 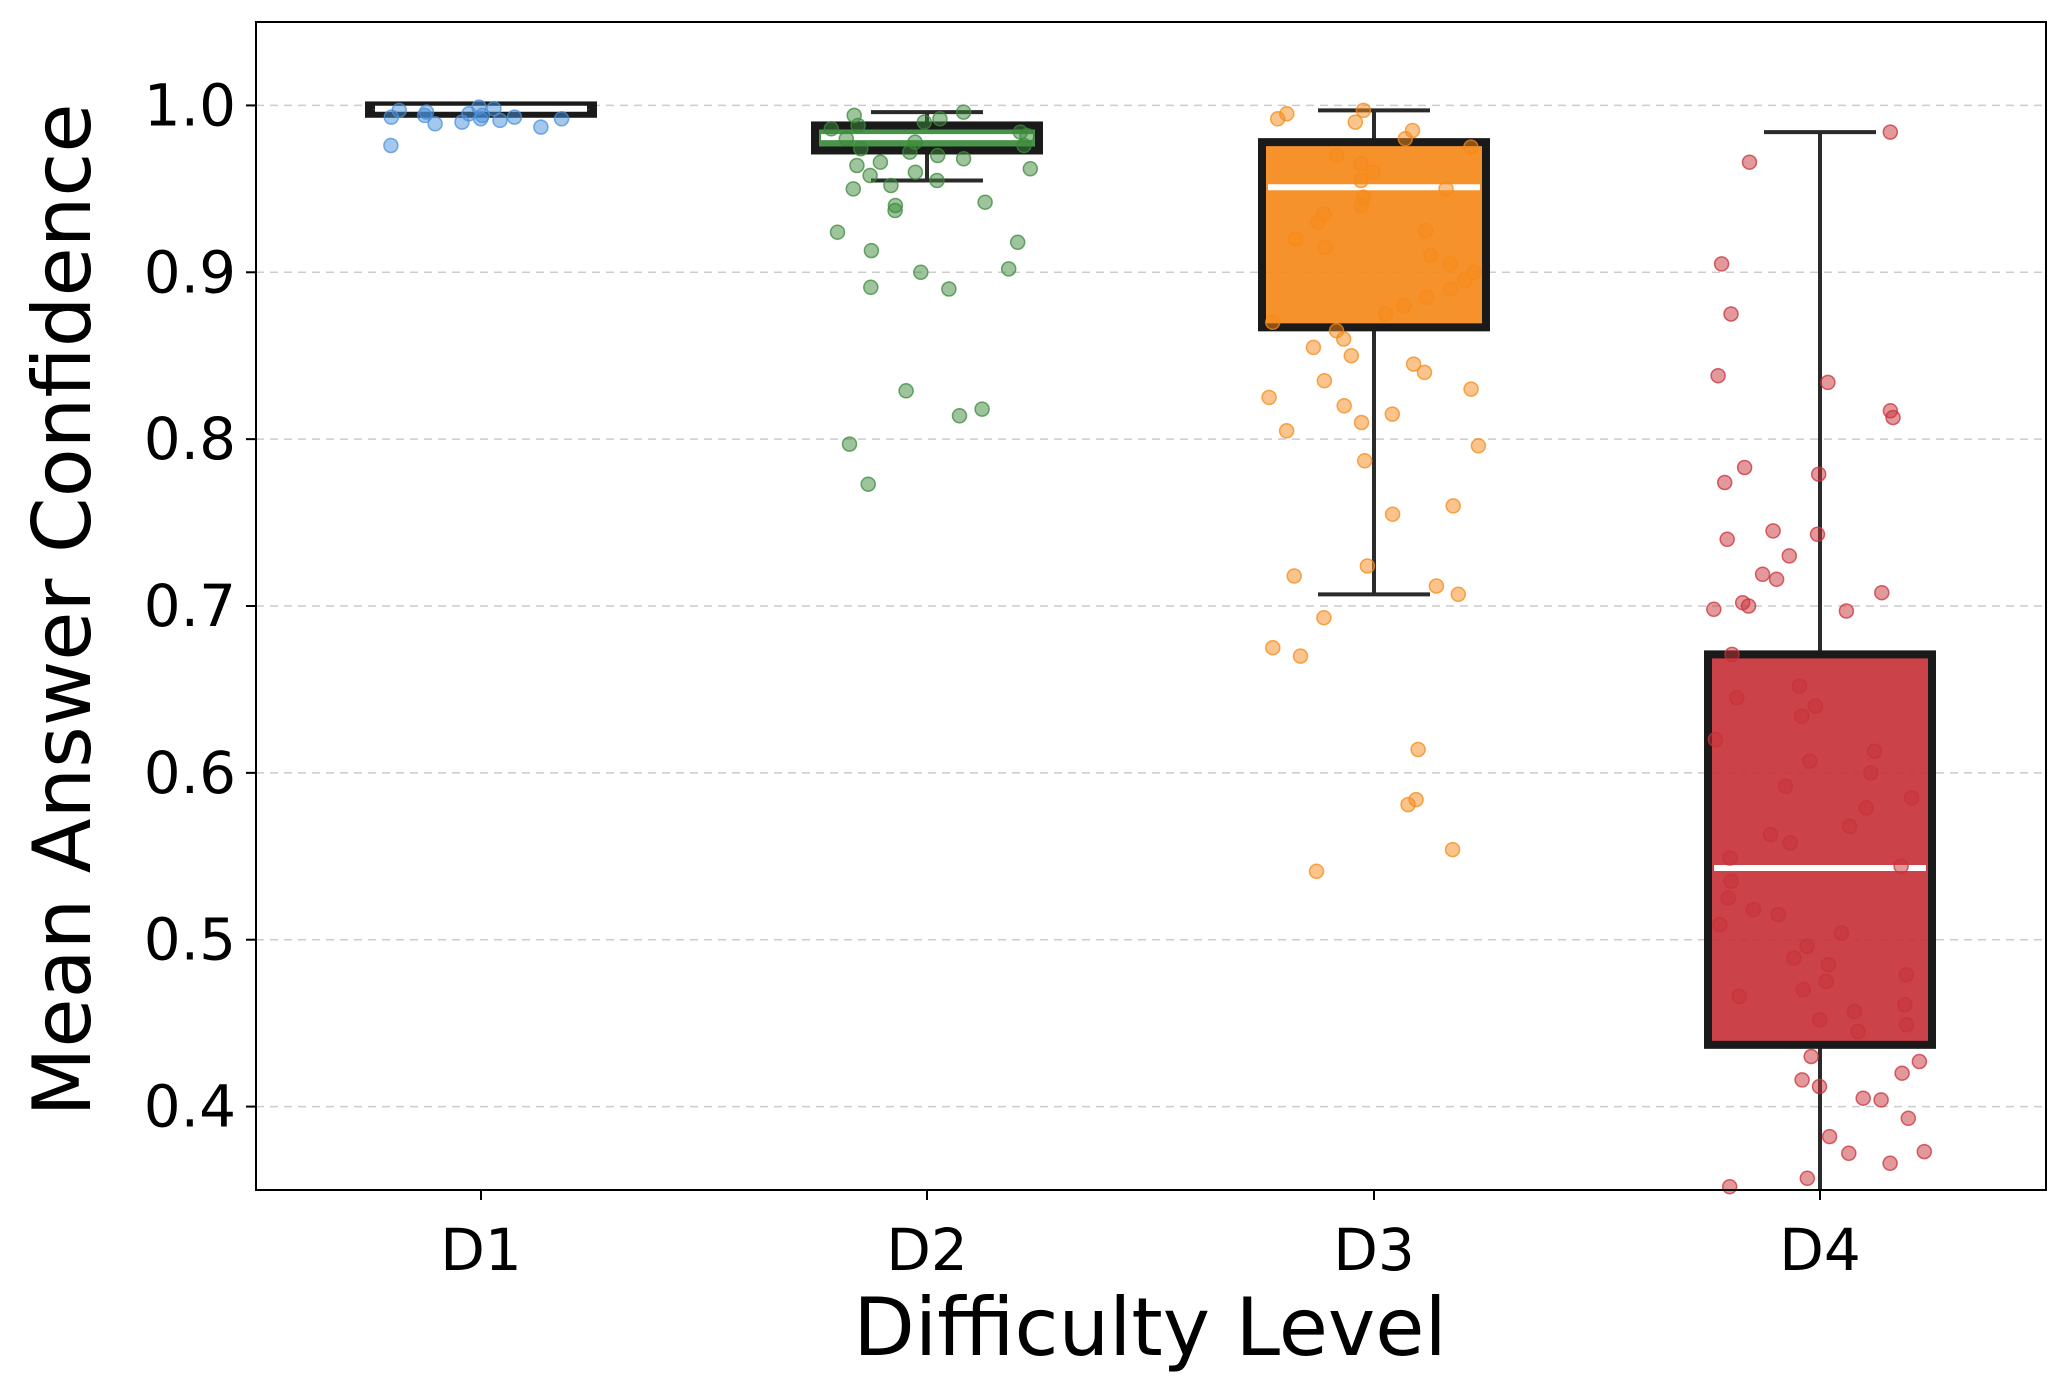 I want to click on y-tick-label: 0.8, so click(x=190, y=439).